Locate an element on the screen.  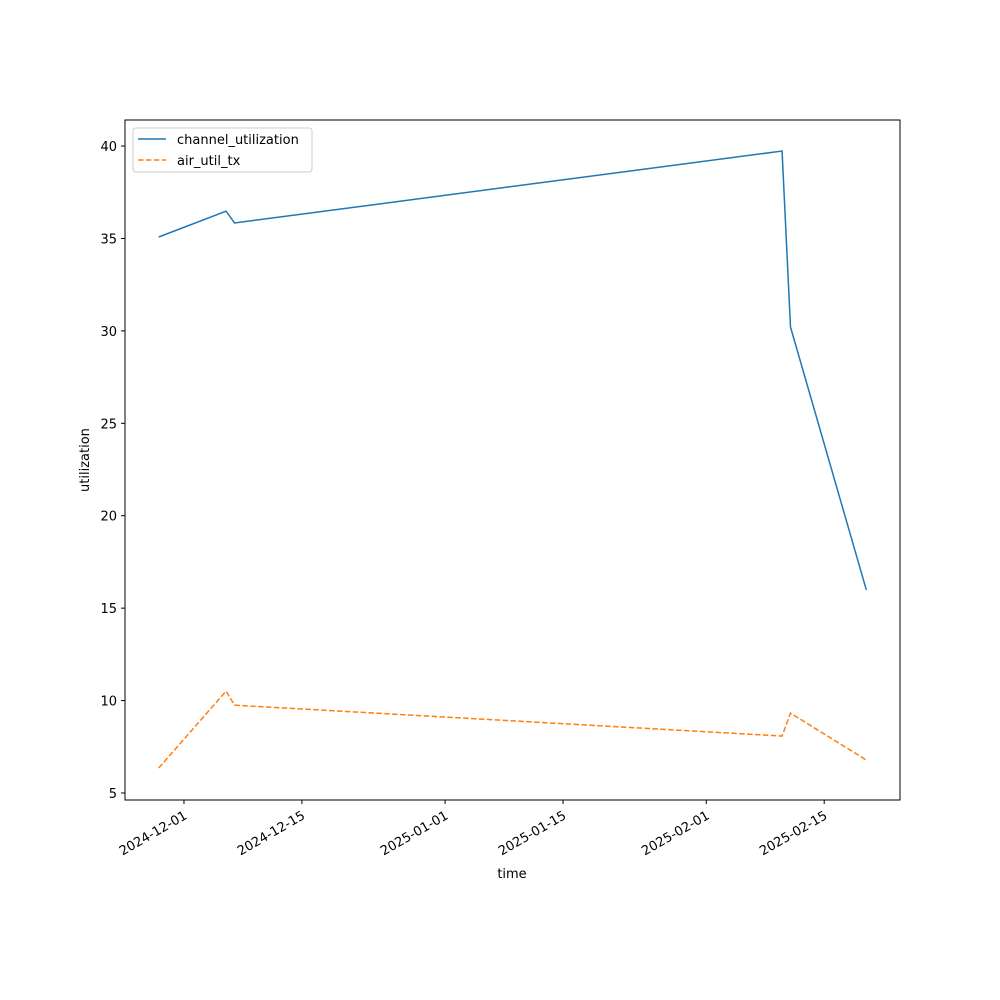
y-tick-label: 5 is located at coordinates (113, 794).